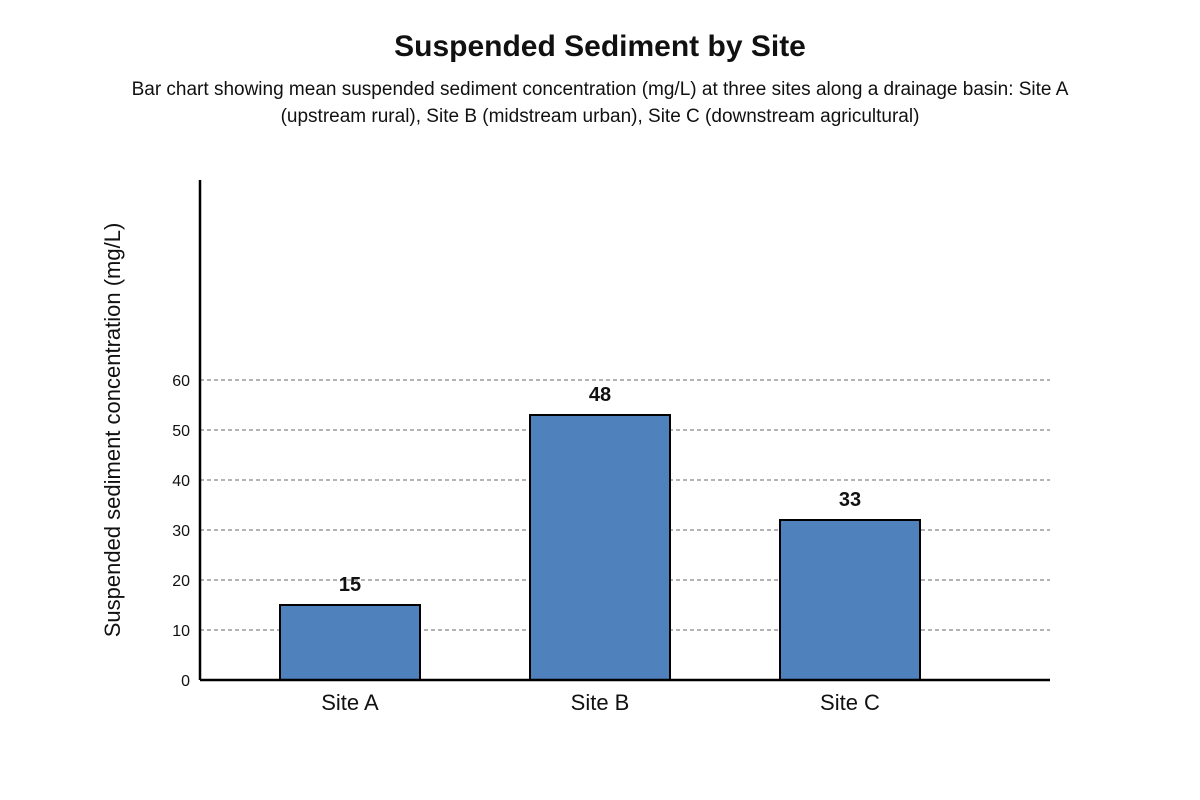  I want to click on y-tick-label: 20, so click(181, 581).